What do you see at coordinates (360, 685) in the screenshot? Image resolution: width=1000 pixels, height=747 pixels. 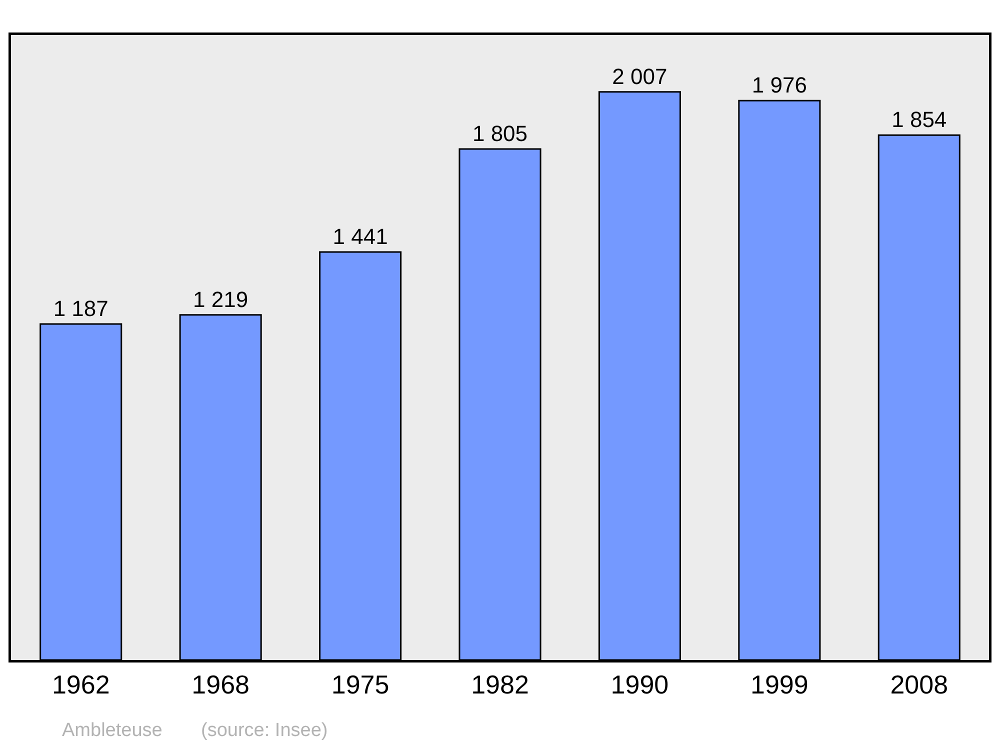 I see `x-tick-label: 1975` at bounding box center [360, 685].